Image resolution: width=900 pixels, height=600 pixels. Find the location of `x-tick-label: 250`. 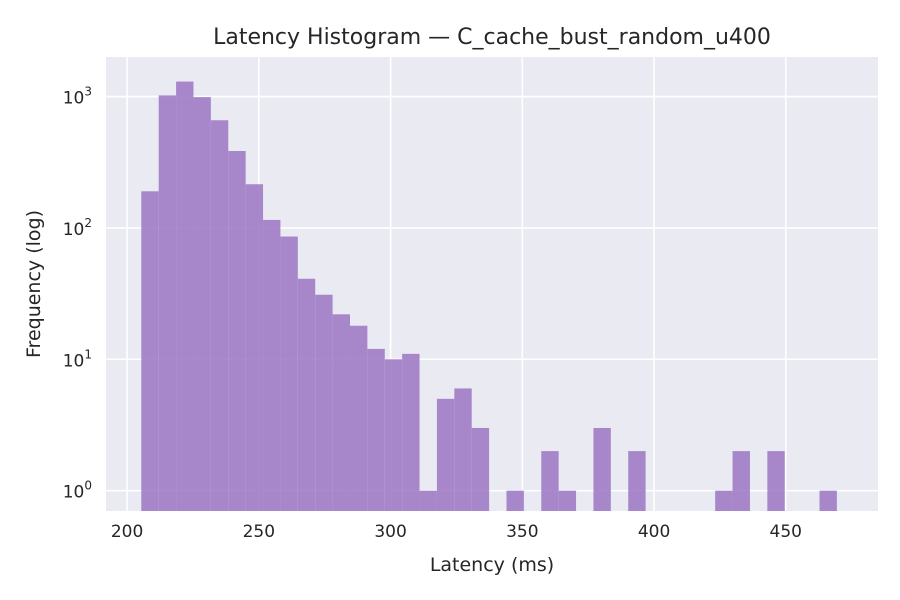

x-tick-label: 250 is located at coordinates (259, 532).